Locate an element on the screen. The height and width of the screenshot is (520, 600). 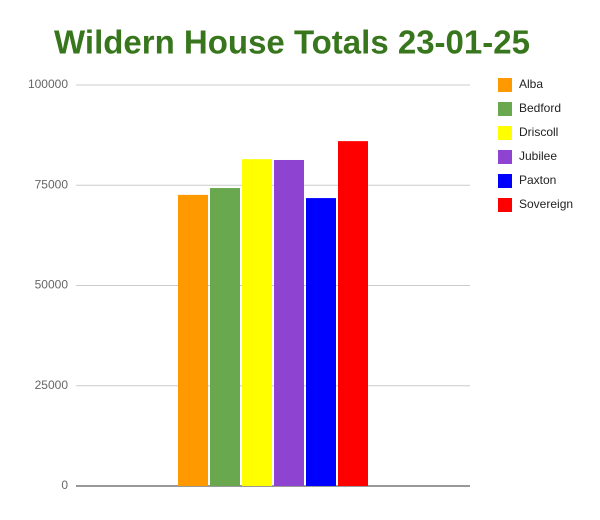
legend-label: Driscoll is located at coordinates (538, 132).